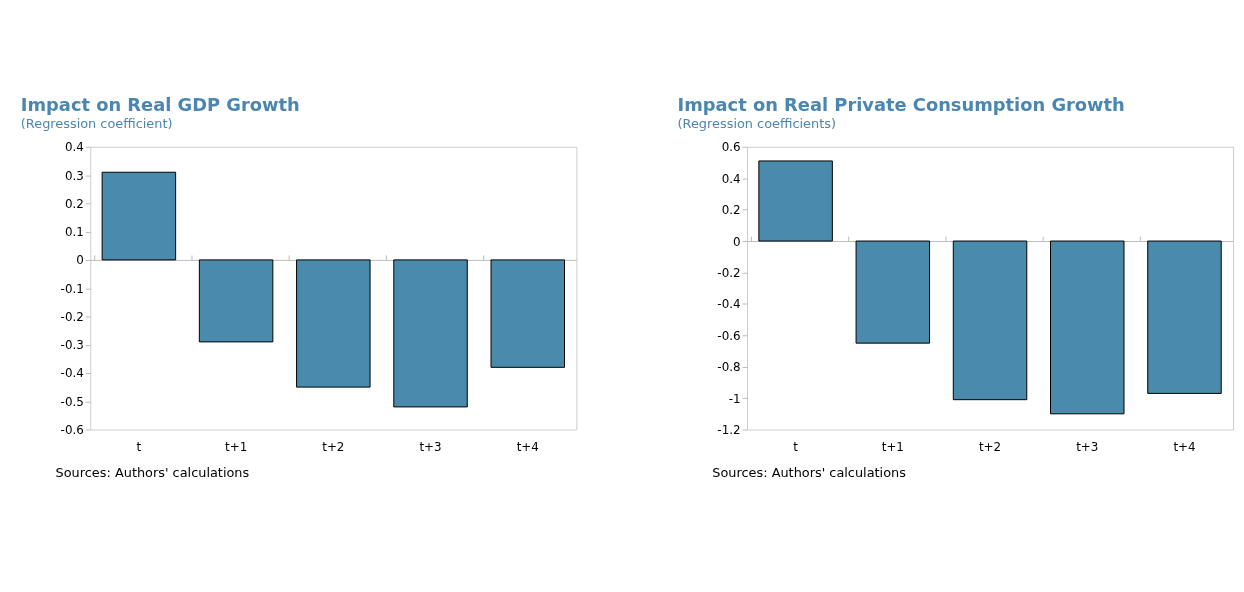 Image resolution: width=1244 pixels, height=592 pixels. I want to click on y-tick-label: -0.8, so click(729, 367).